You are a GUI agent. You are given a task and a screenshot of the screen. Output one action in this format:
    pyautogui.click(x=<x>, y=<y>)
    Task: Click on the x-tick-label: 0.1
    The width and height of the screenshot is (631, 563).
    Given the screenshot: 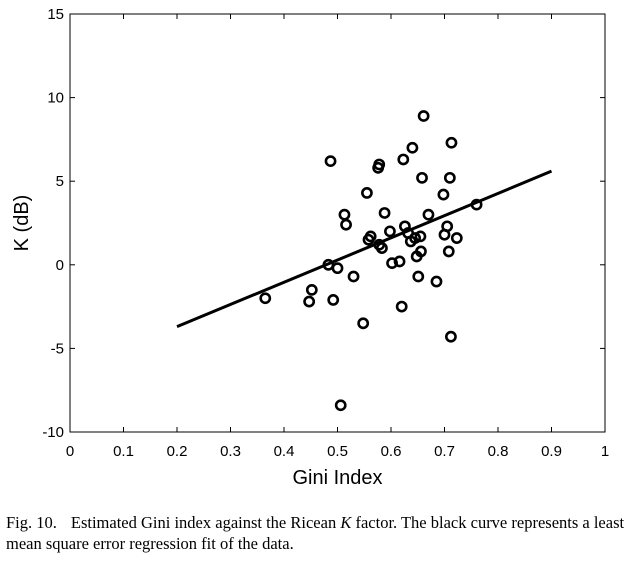 What is the action you would take?
    pyautogui.click(x=123, y=451)
    